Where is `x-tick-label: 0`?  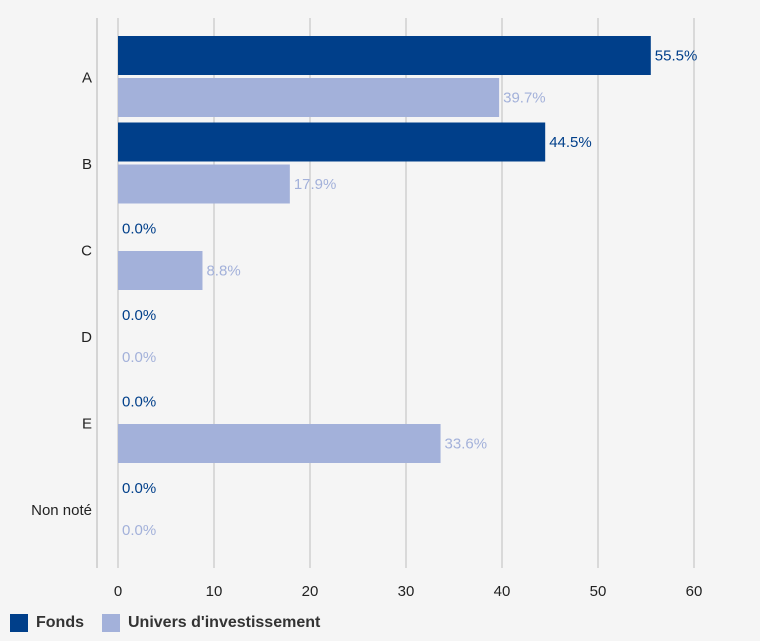
x-tick-label: 0 is located at coordinates (118, 591).